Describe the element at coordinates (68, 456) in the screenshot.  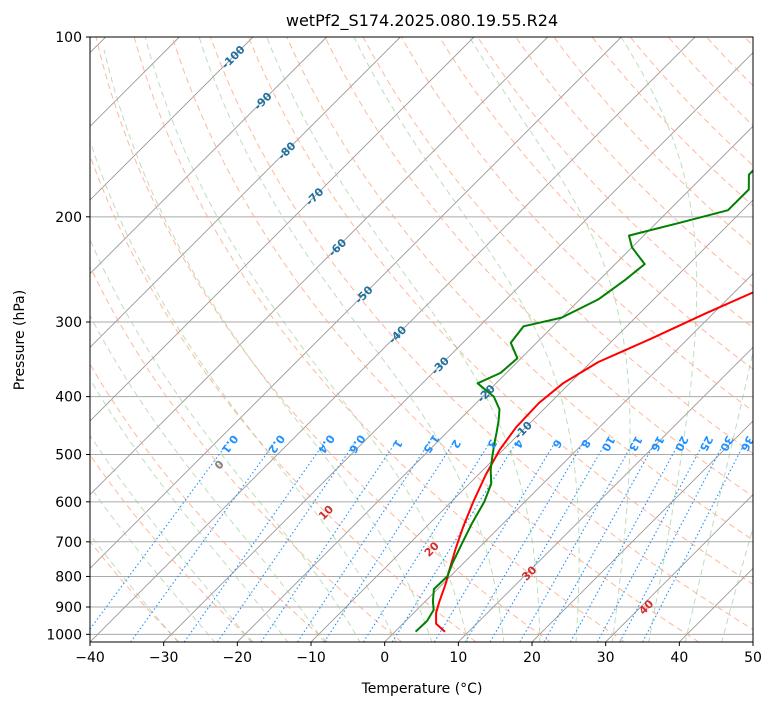
I see `y-tick-label: 500` at that location.